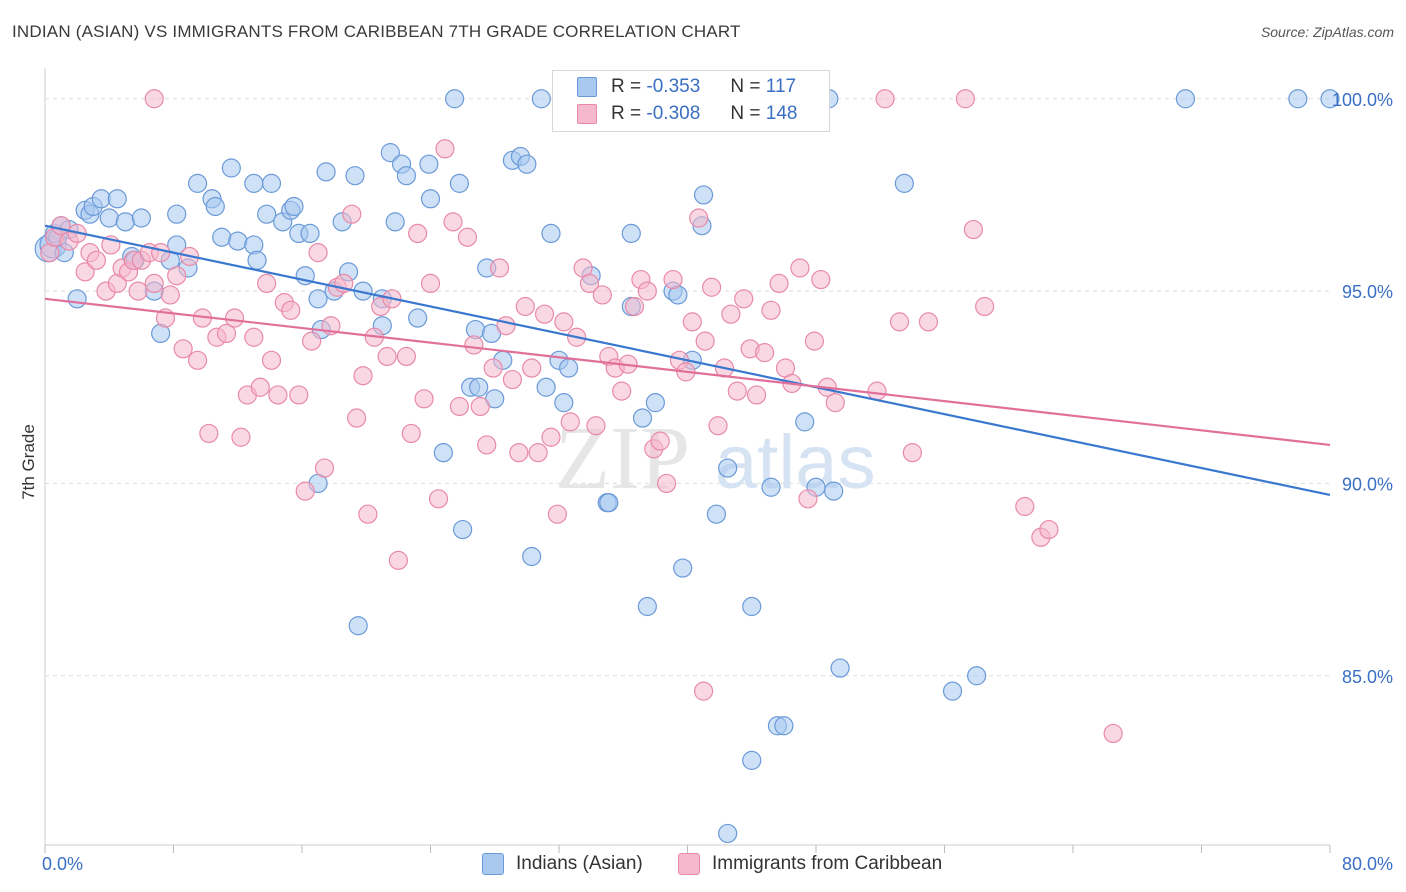 The height and width of the screenshot is (892, 1406). What do you see at coordinates (28, 462) in the screenshot?
I see `y-axis-label: 7th Grade` at bounding box center [28, 462].